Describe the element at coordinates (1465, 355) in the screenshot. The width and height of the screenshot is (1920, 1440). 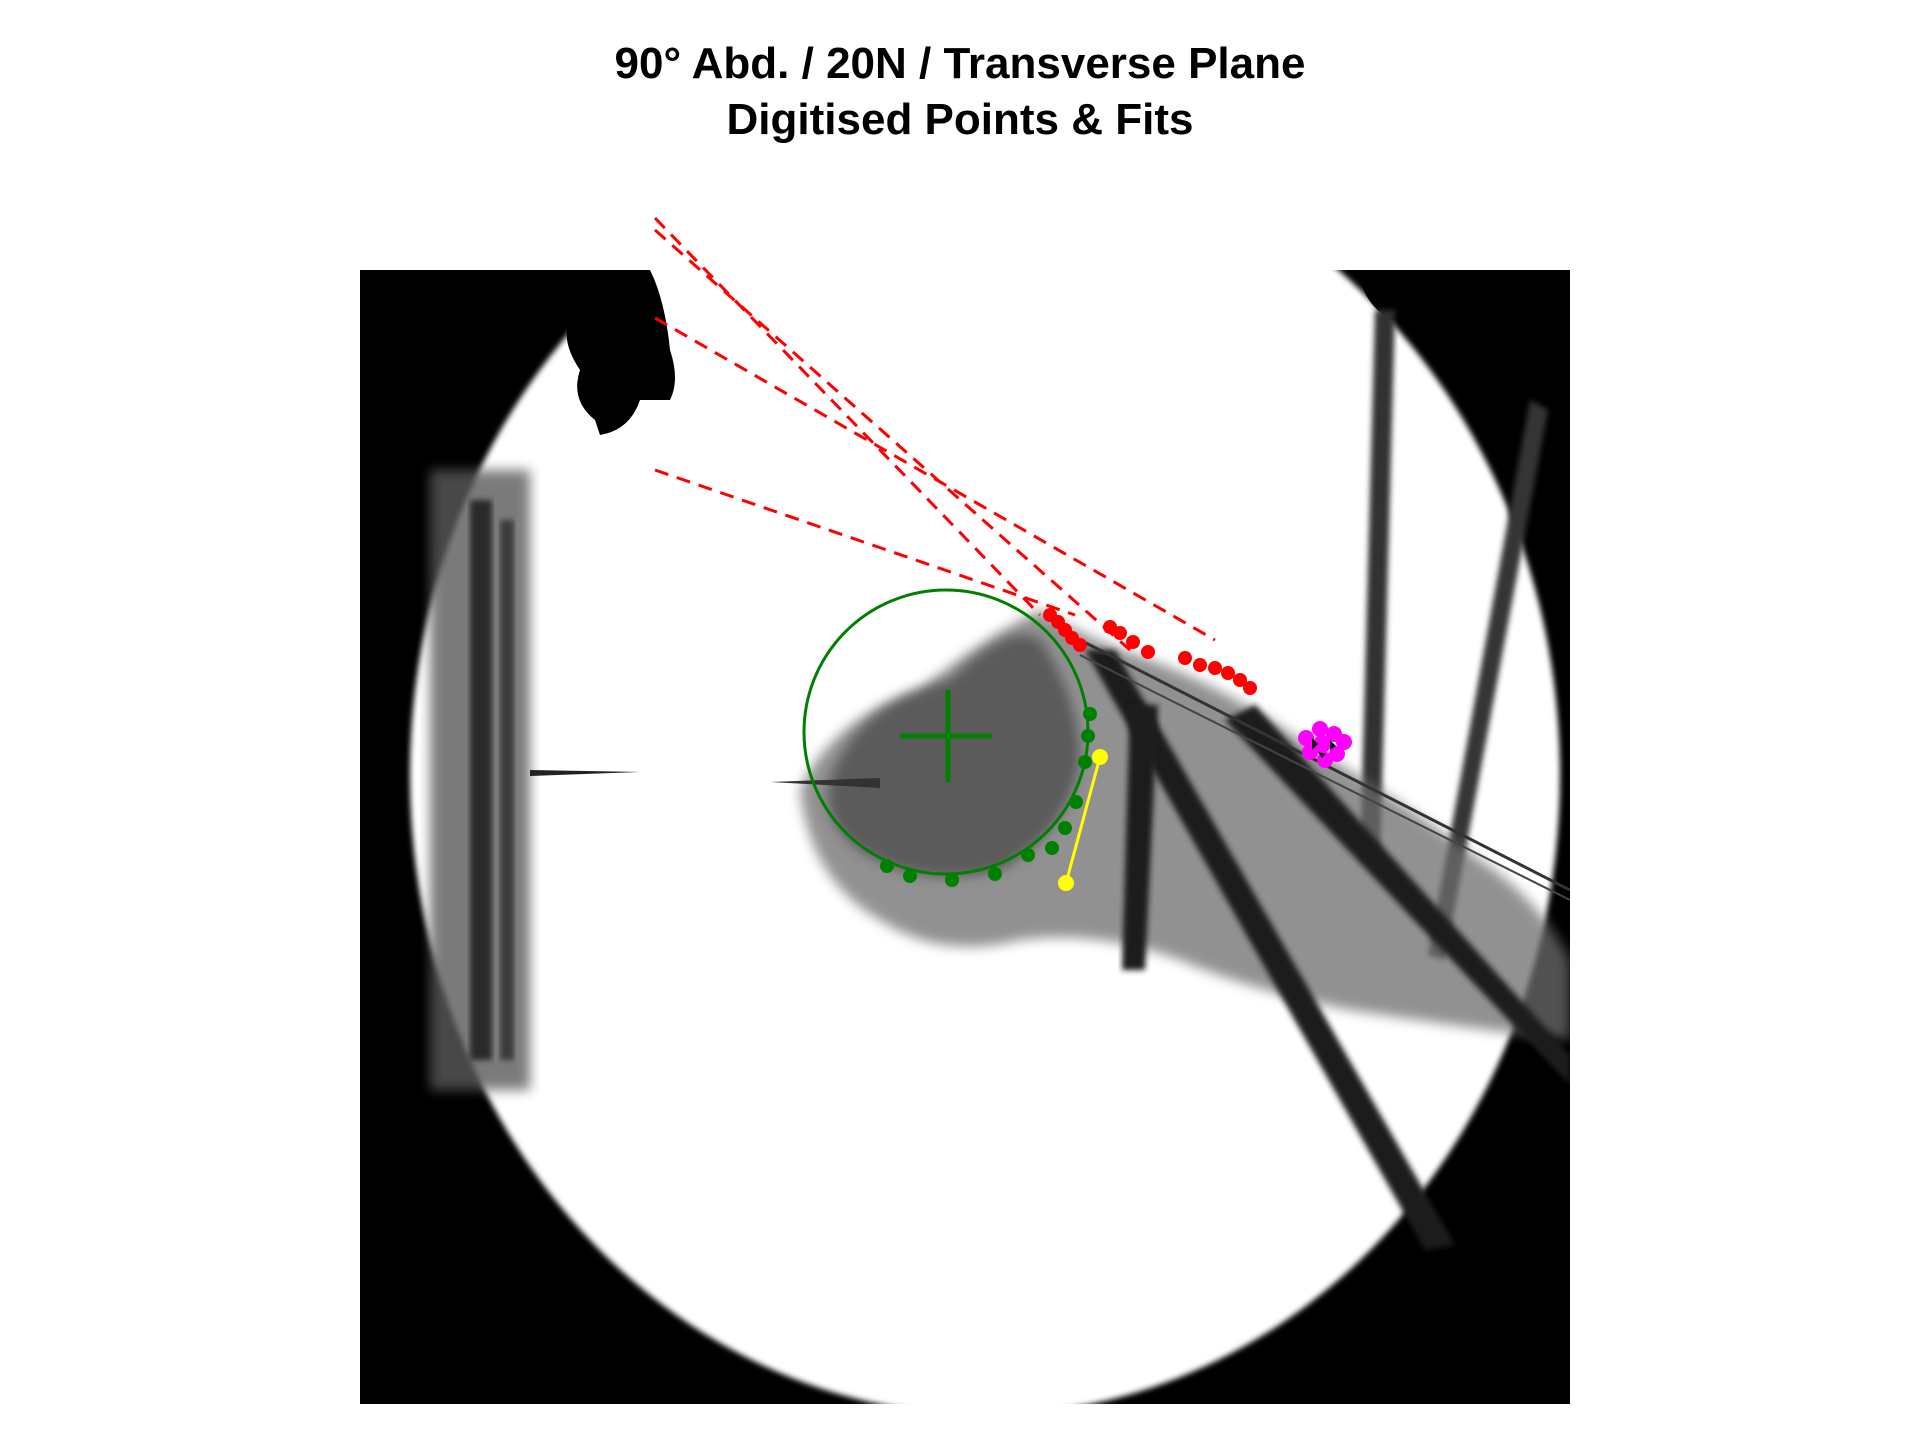
I see `top-right-clamp` at that location.